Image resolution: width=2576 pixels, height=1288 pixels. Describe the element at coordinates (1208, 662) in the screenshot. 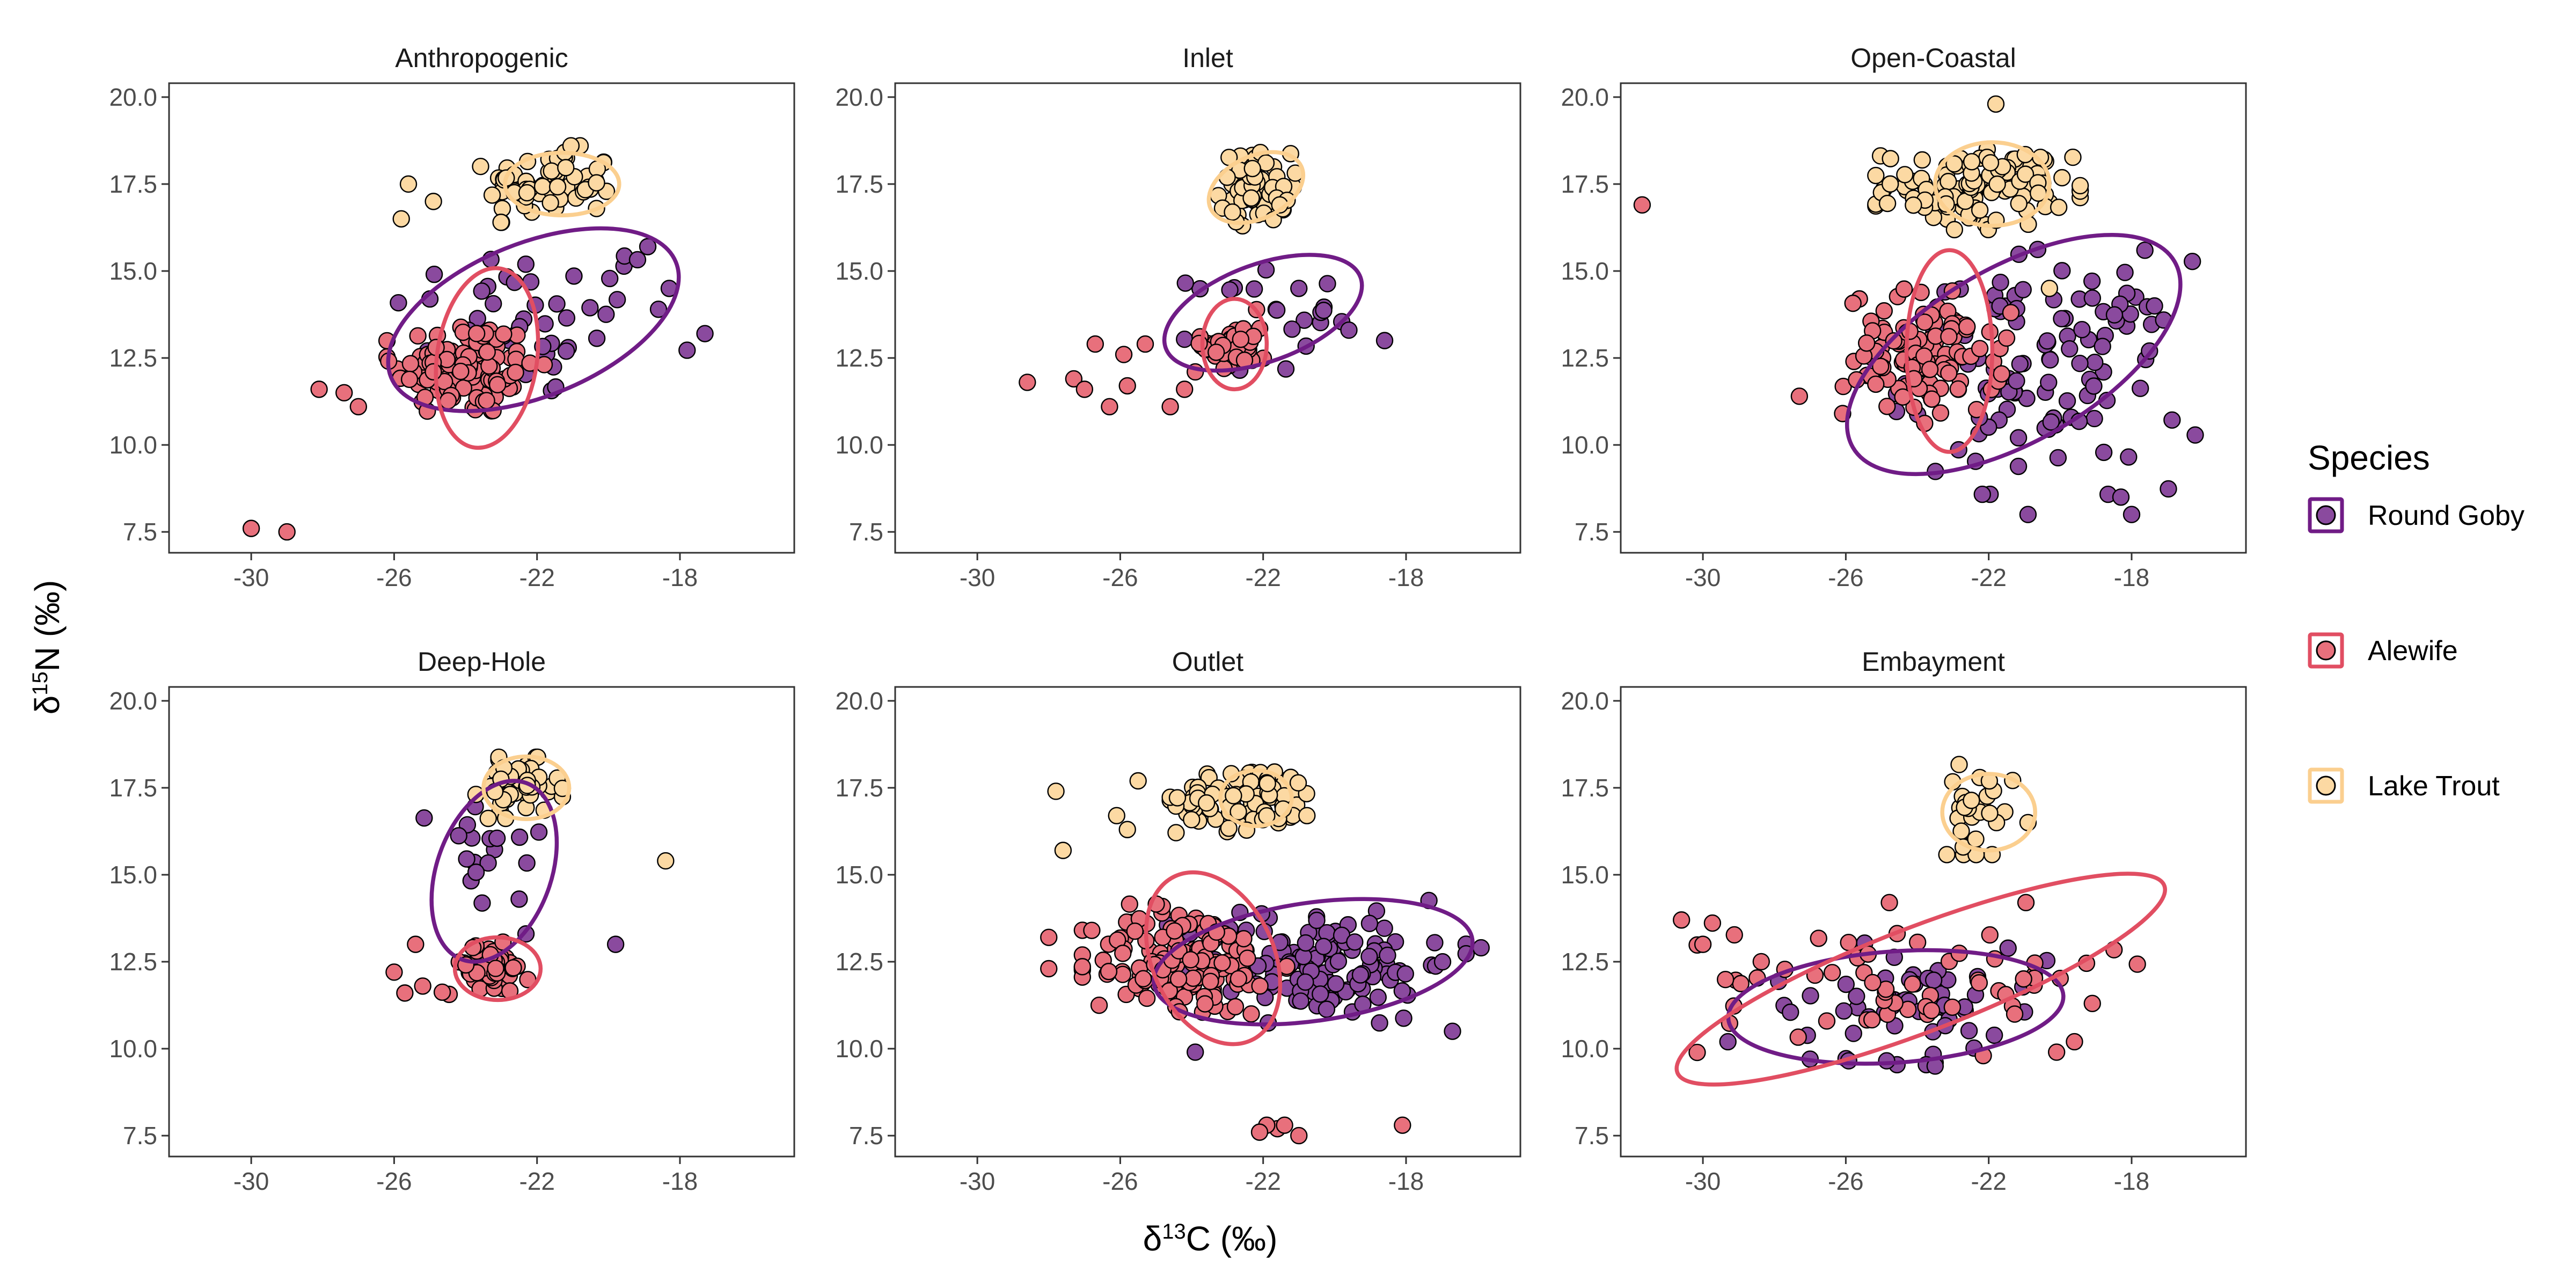

I see `panel-title: Outlet` at that location.